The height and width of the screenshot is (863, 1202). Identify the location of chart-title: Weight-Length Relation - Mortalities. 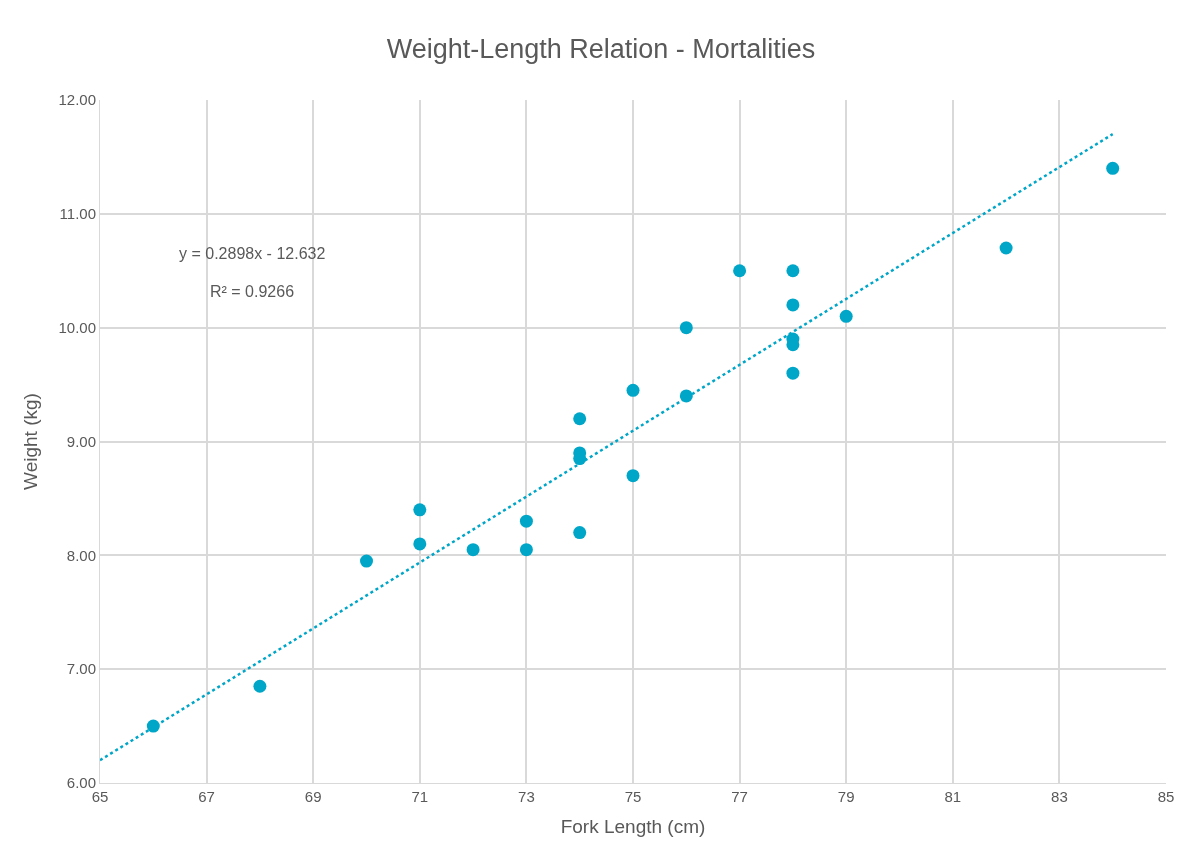
(601, 48).